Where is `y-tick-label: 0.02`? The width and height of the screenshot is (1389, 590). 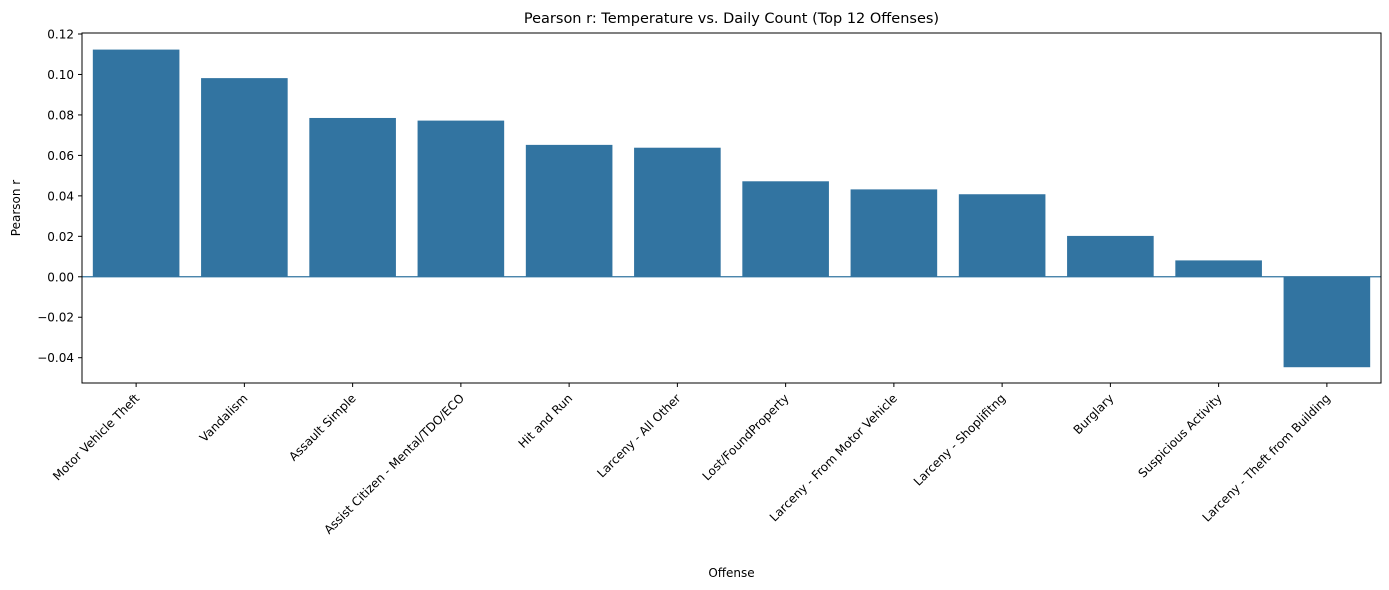
y-tick-label: 0.02 is located at coordinates (60, 237).